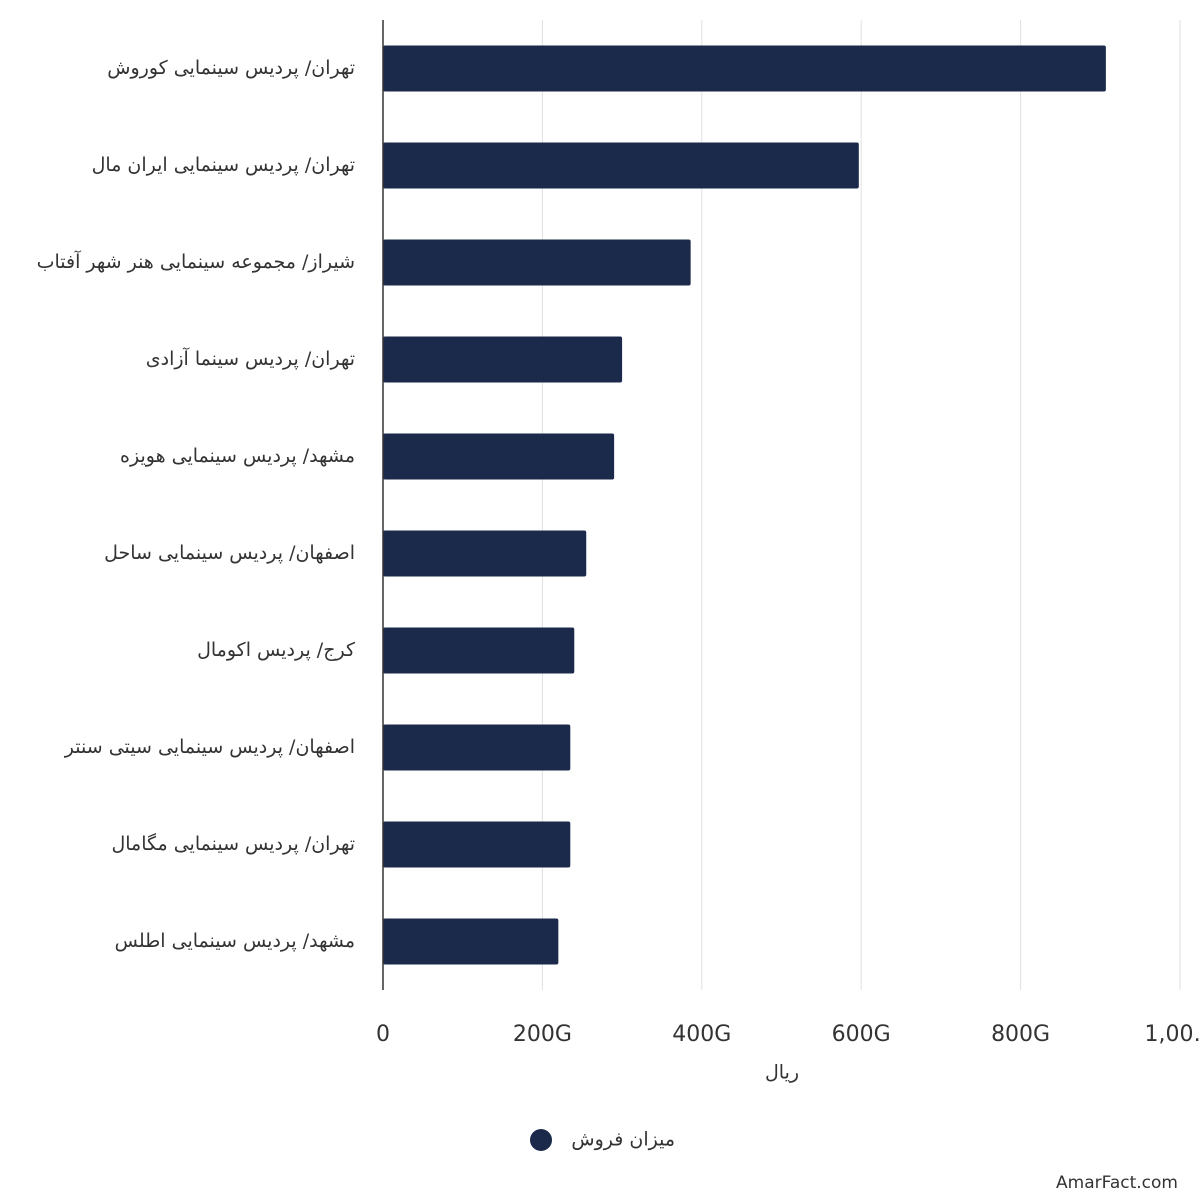  What do you see at coordinates (623, 1140) in the screenshot?
I see `legend-label: میزان فروش` at bounding box center [623, 1140].